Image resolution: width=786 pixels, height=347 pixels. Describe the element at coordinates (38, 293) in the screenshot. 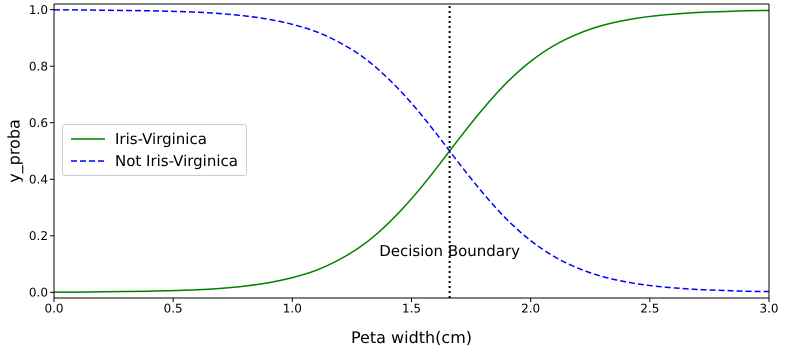

I see `y-tick-label: 0.0` at that location.